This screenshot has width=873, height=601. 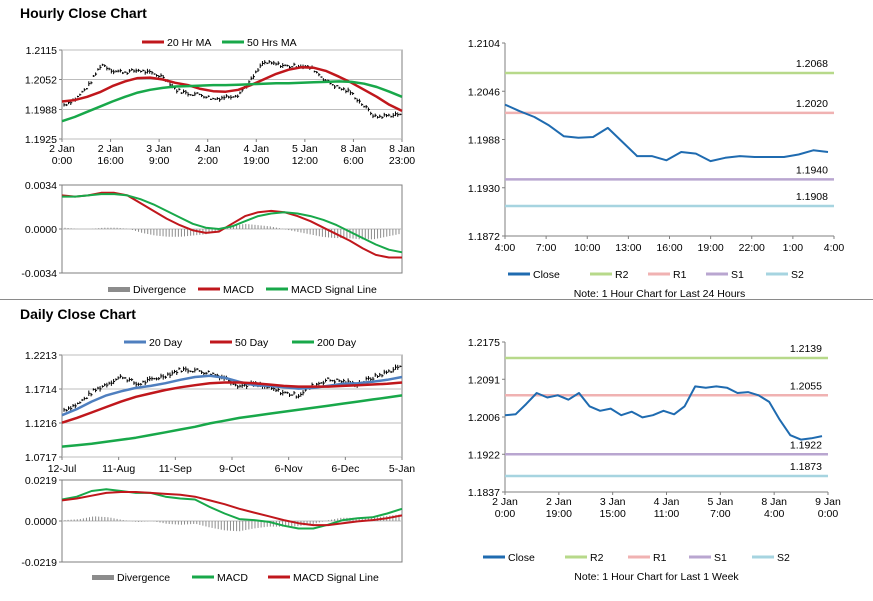 What do you see at coordinates (238, 290) in the screenshot?
I see `legend-macd-label: MACD` at bounding box center [238, 290].